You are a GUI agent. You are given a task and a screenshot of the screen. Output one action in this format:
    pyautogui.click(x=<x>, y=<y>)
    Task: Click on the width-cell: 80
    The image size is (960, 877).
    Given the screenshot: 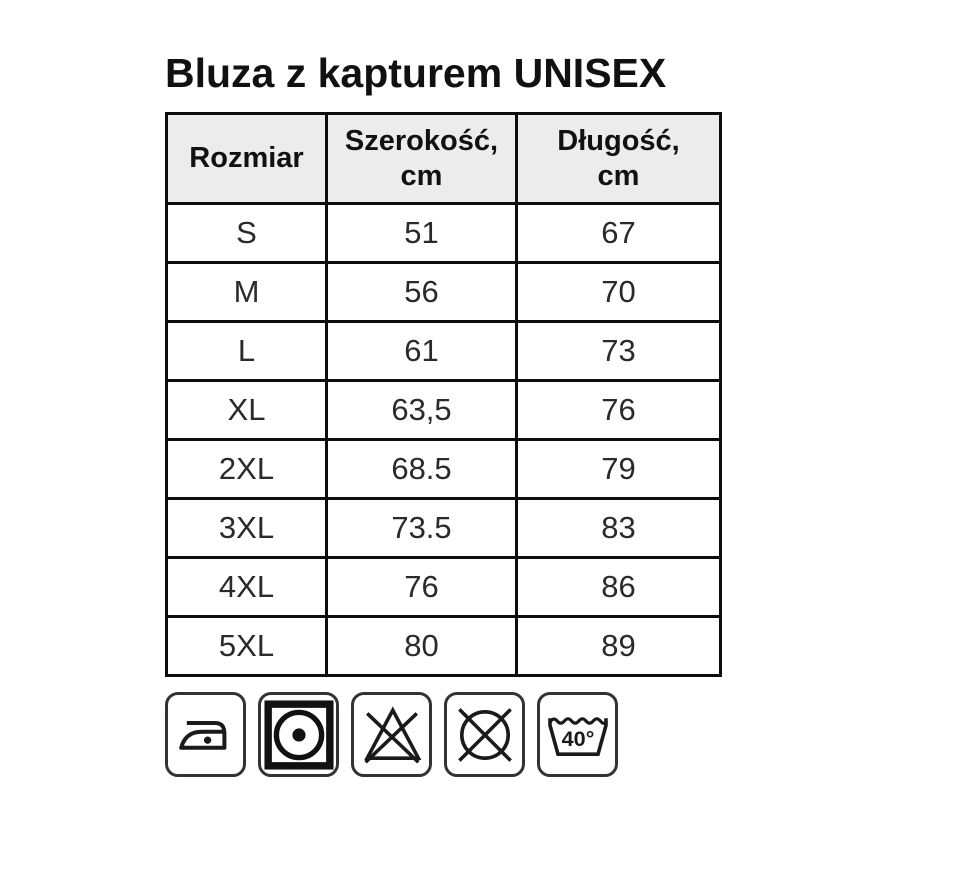 What is the action you would take?
    pyautogui.click(x=421, y=646)
    